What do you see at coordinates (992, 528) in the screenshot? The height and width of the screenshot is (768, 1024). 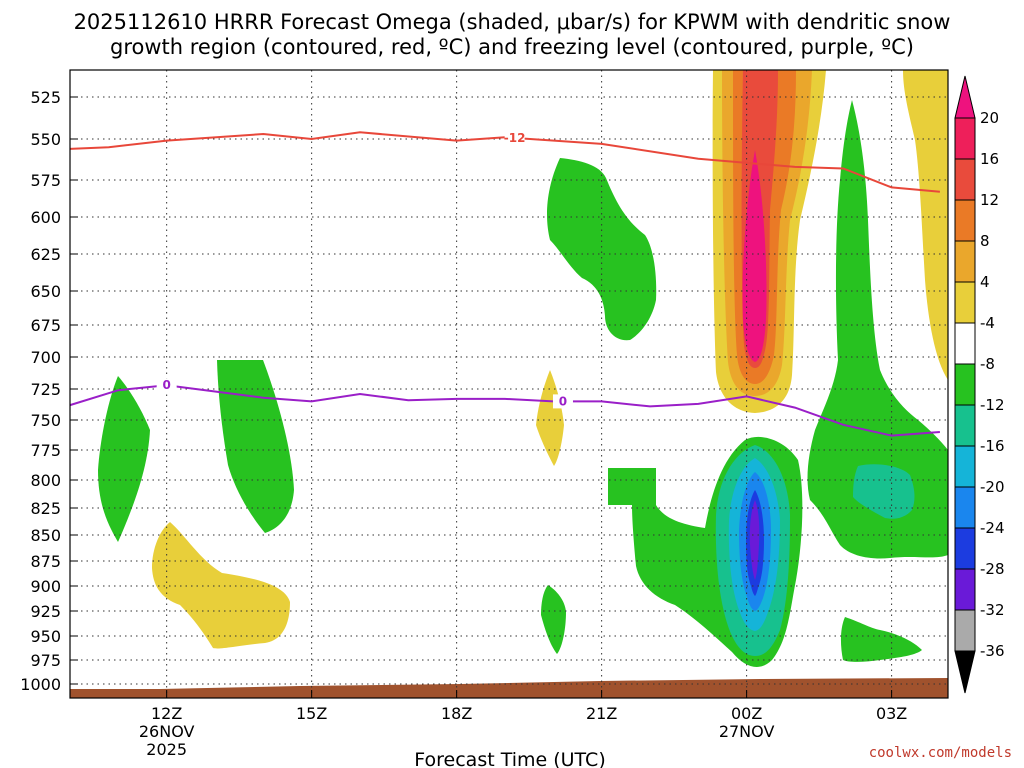 I see `colorbar-tick-label: -24` at bounding box center [992, 528].